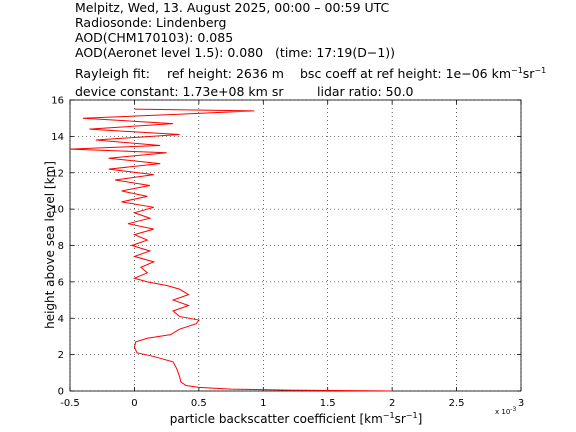 The height and width of the screenshot is (432, 576). Describe the element at coordinates (513, 409) in the screenshot. I see `sup: -3` at that location.